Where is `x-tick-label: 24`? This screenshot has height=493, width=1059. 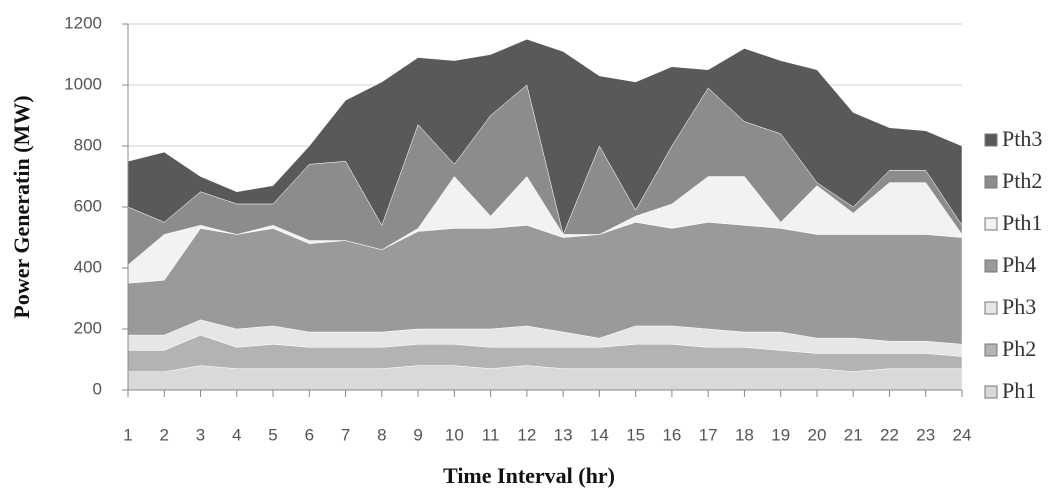
x-tick-label: 24 is located at coordinates (962, 434).